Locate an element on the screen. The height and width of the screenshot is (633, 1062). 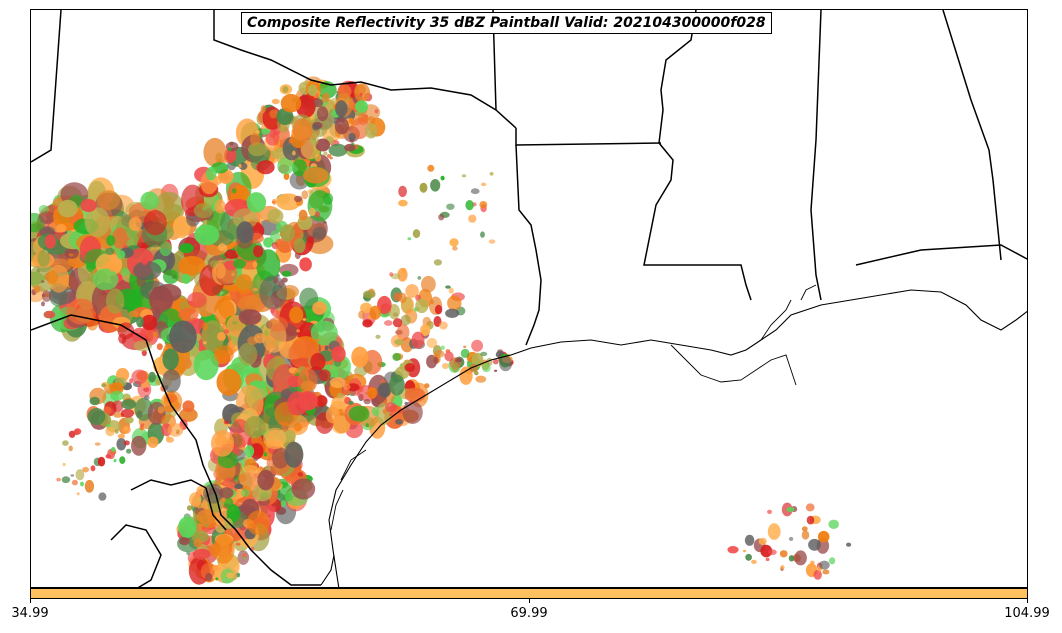
oklahoma-panhandle-border is located at coordinates (365, 69).